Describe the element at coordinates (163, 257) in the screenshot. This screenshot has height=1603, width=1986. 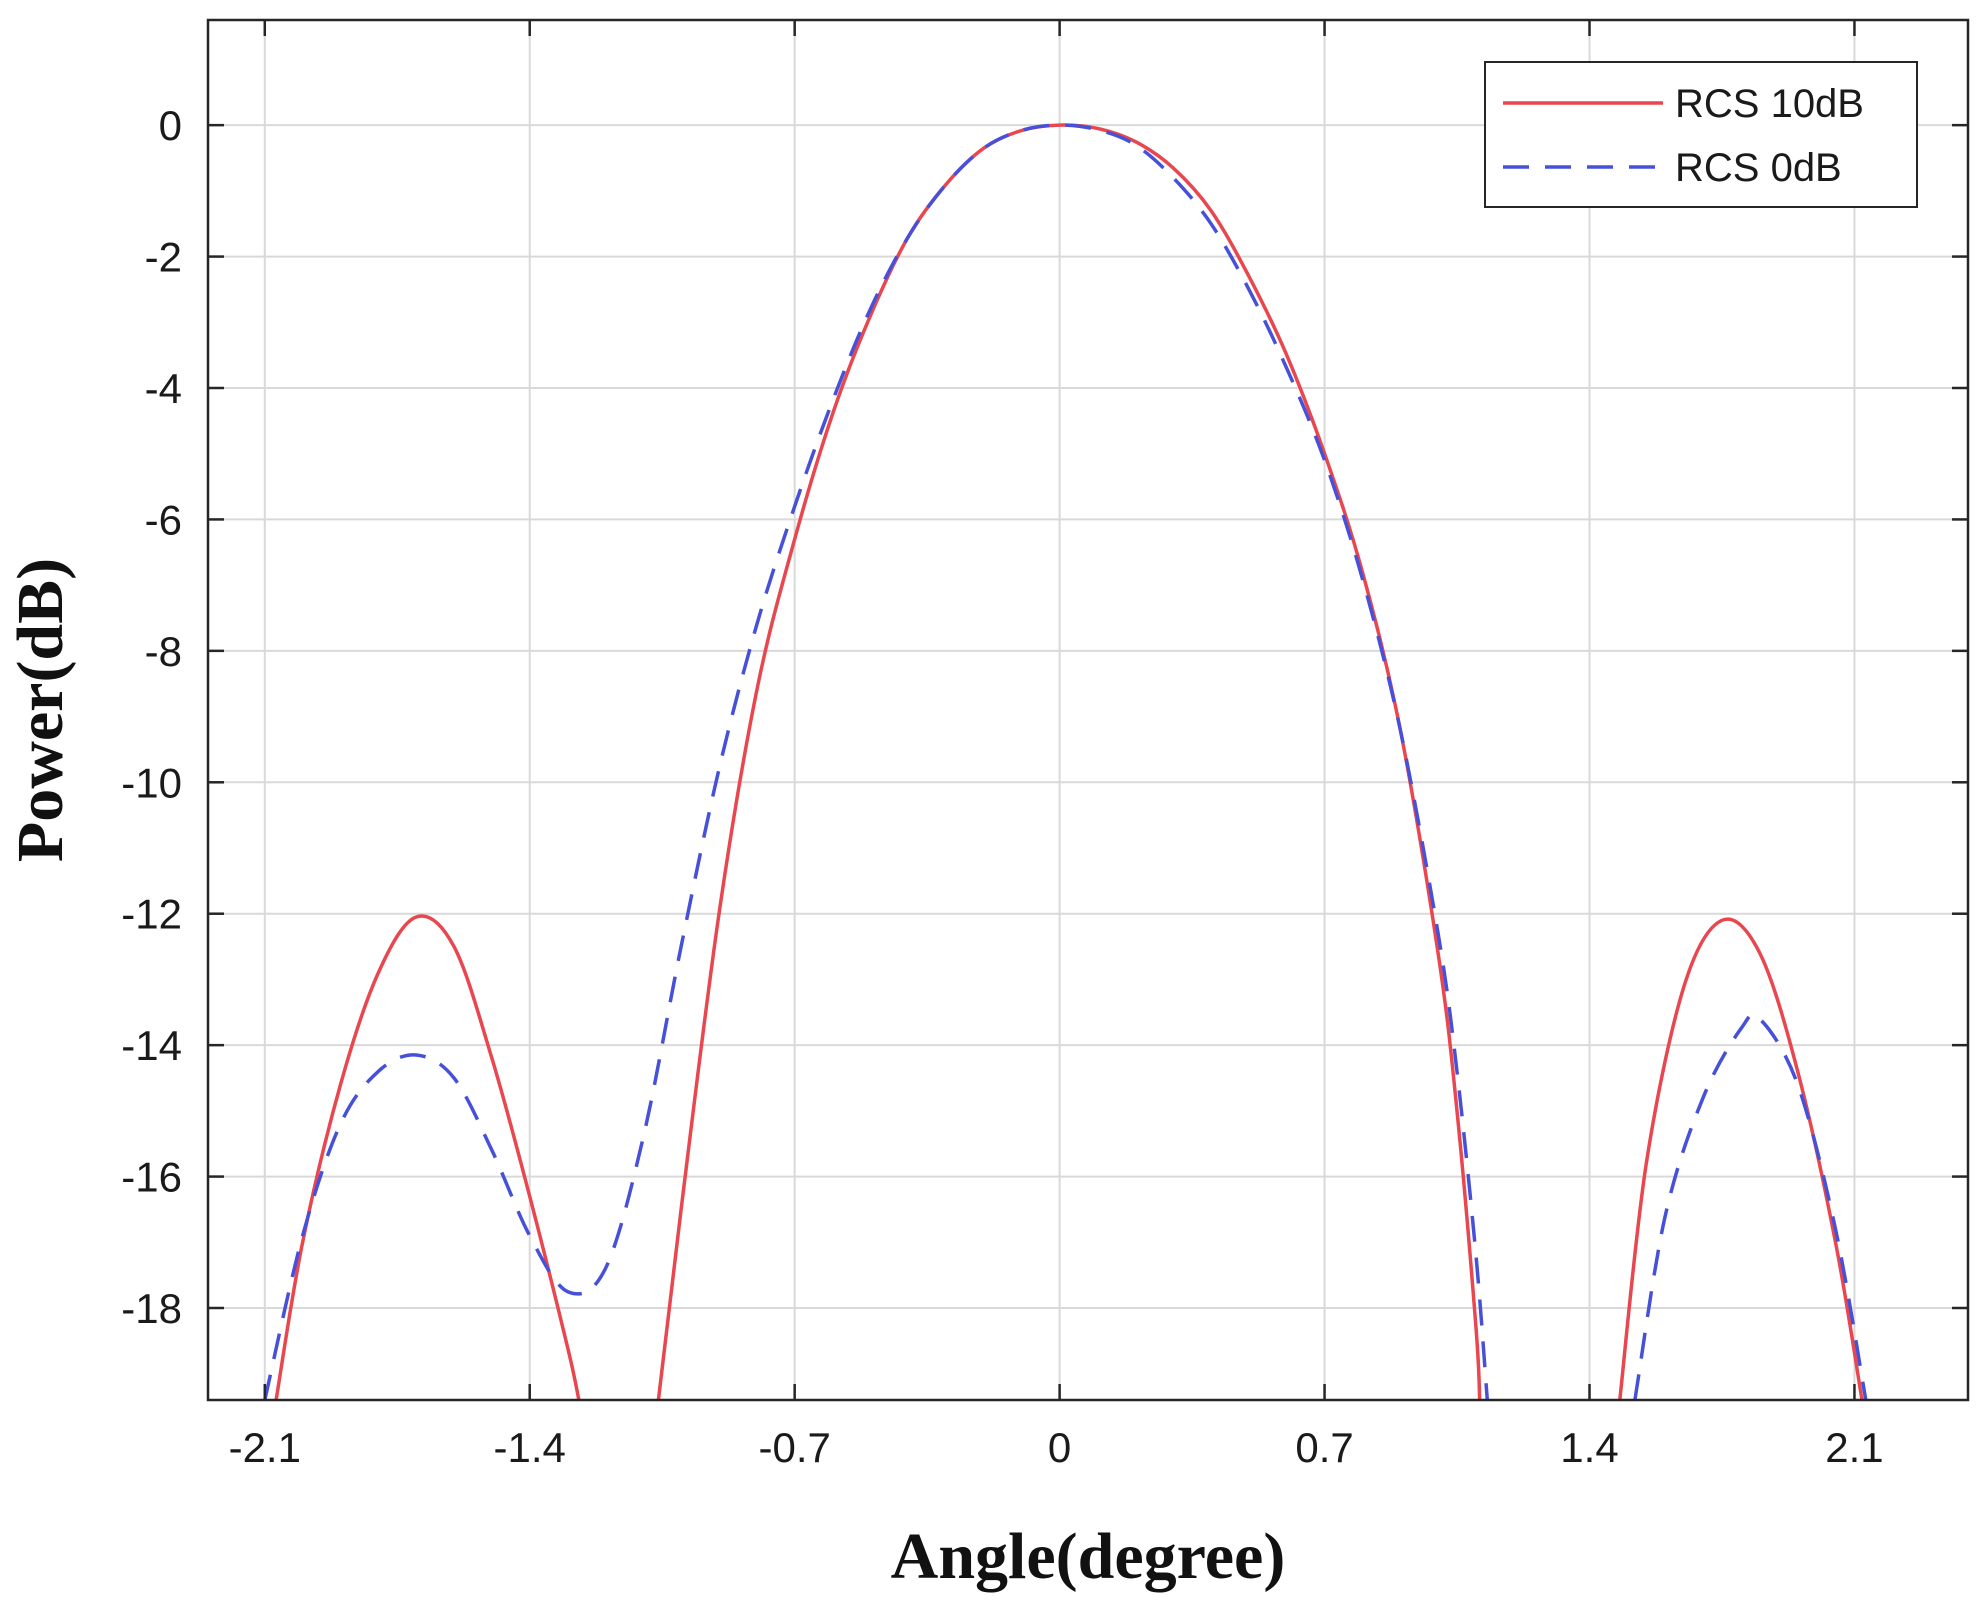
I see `y-tick-label: -2` at that location.